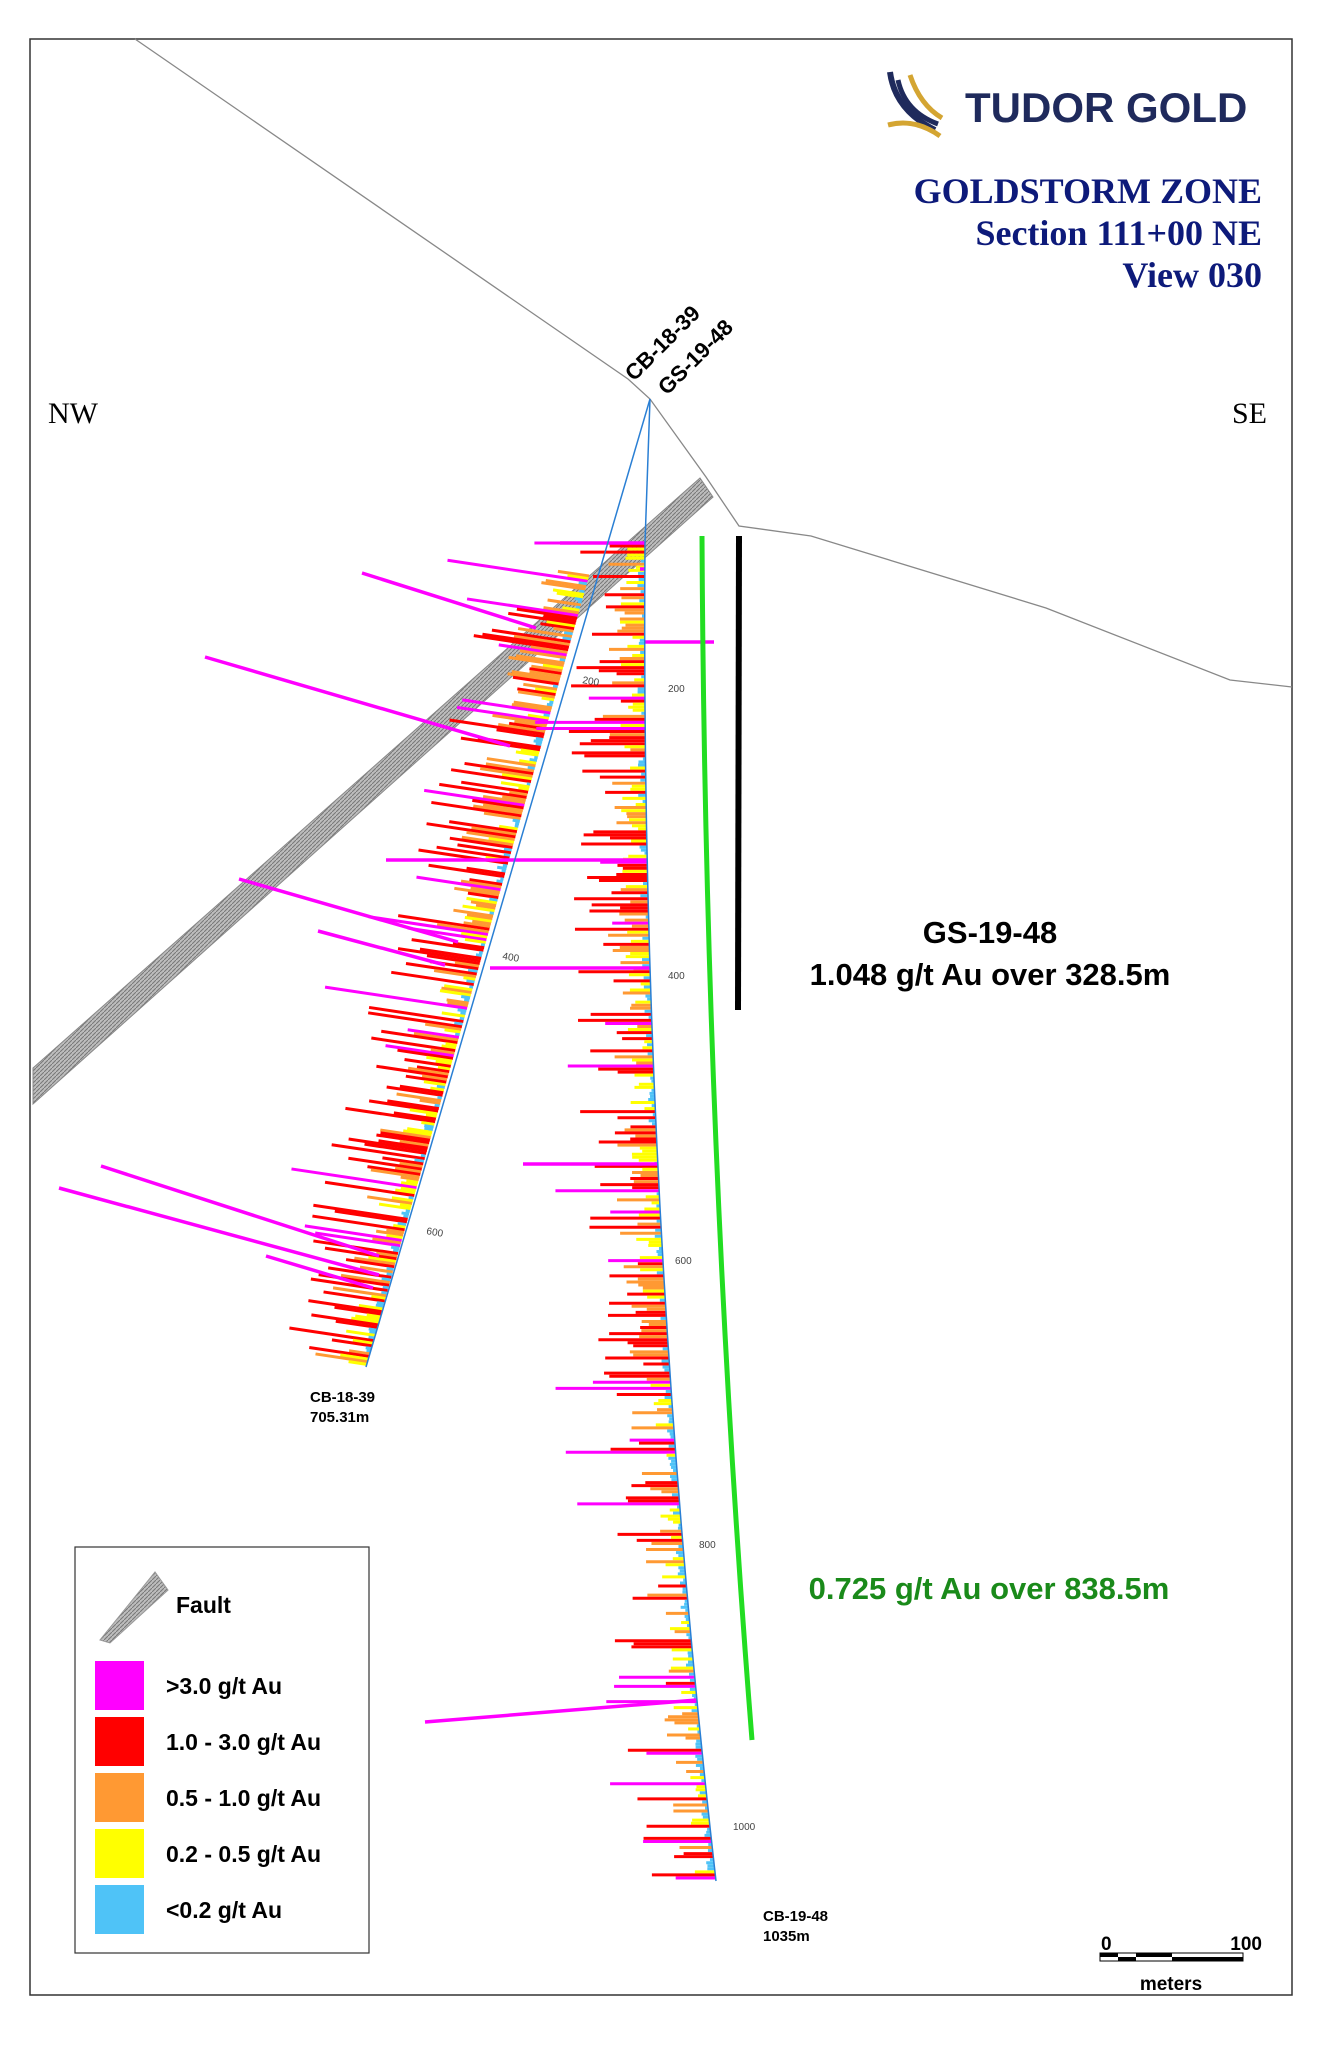 This screenshot has height=2048, width=1325. Describe the element at coordinates (339, 1417) in the screenshot. I see `cb-end-depth: 705.31m` at that location.